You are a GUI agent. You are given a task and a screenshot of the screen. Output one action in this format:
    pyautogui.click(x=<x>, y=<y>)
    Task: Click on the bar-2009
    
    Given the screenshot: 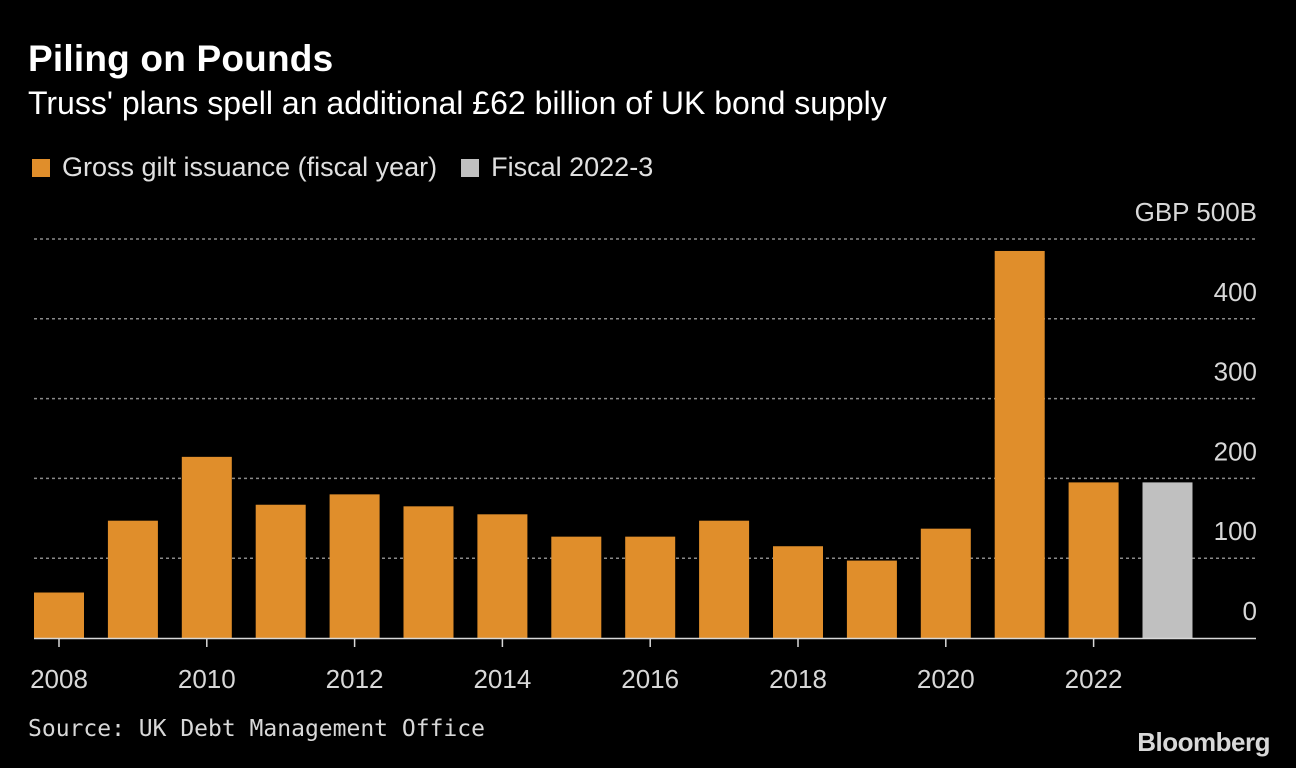 What is the action you would take?
    pyautogui.click(x=132, y=579)
    